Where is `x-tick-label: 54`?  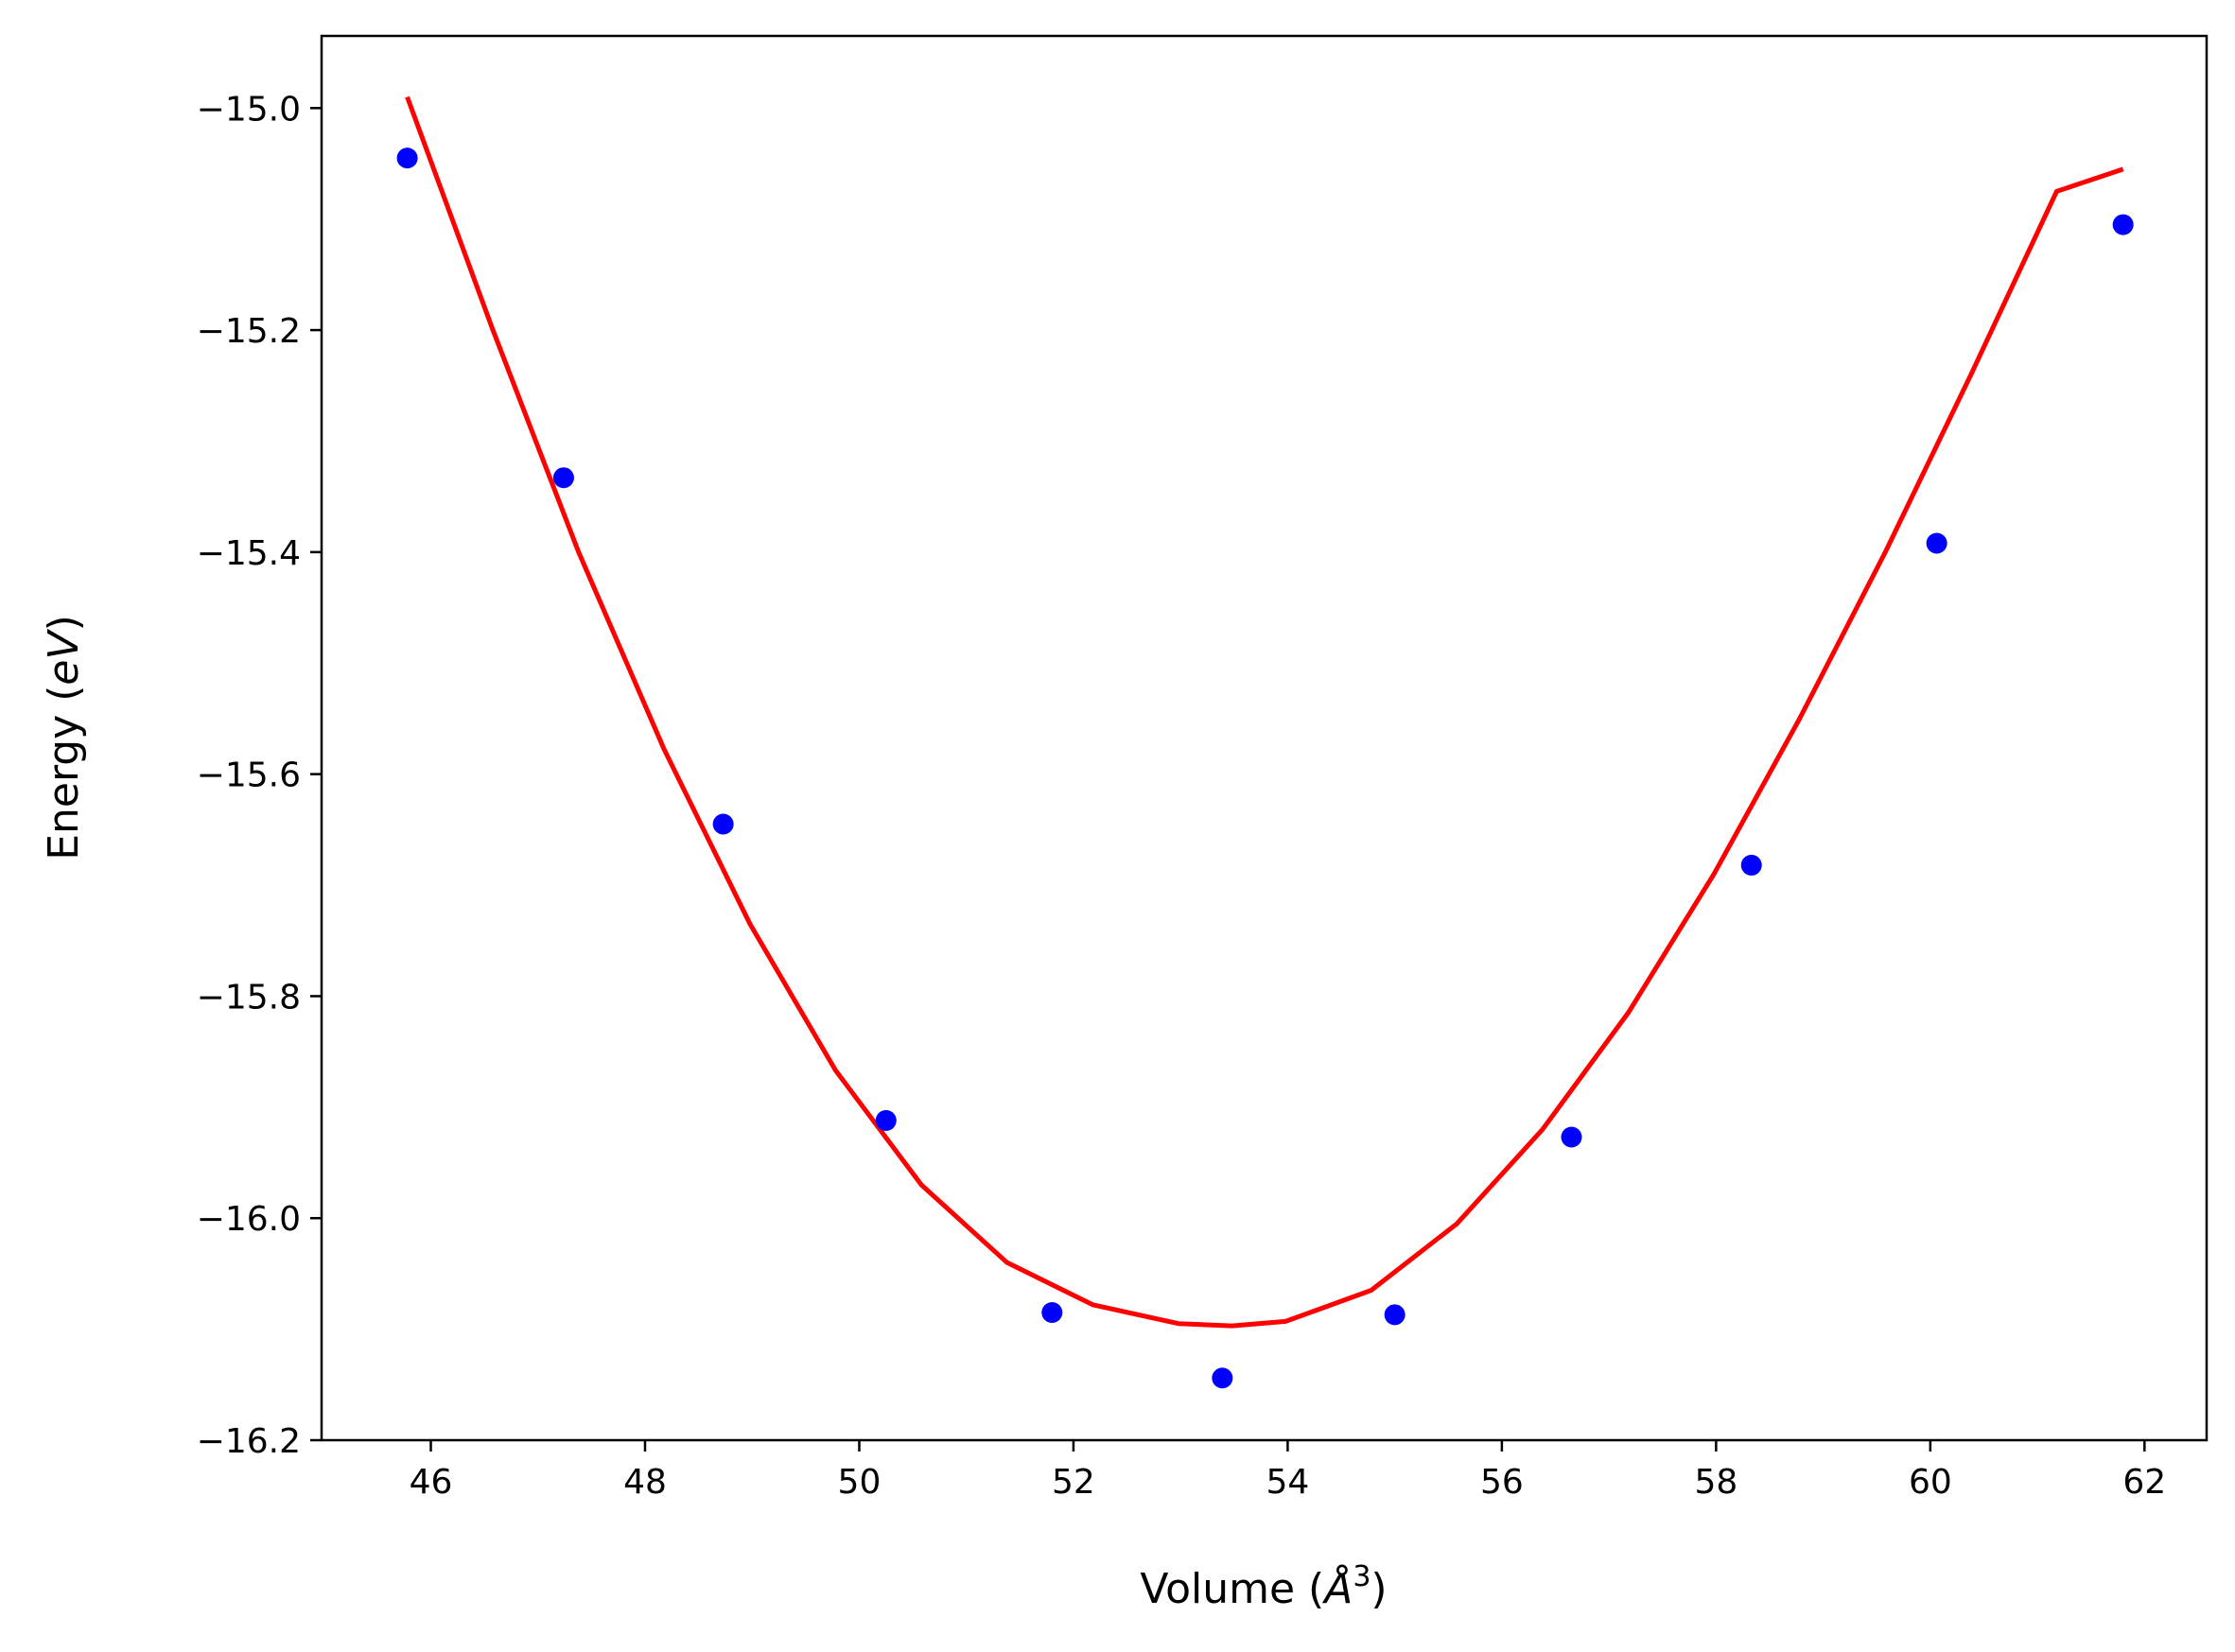
x-tick-label: 54 is located at coordinates (1288, 1483).